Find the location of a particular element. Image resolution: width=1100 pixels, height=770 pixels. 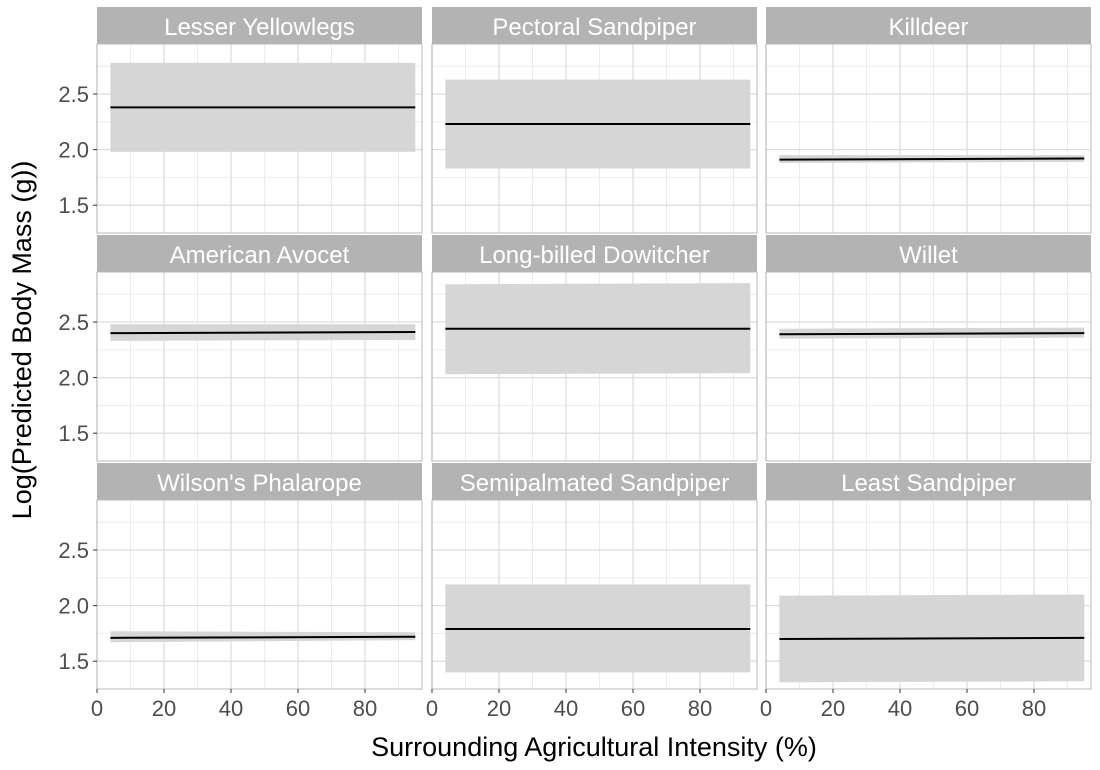

facet-panel: Least Sandpiper 0 20 40 60 80 is located at coordinates (926, 592).